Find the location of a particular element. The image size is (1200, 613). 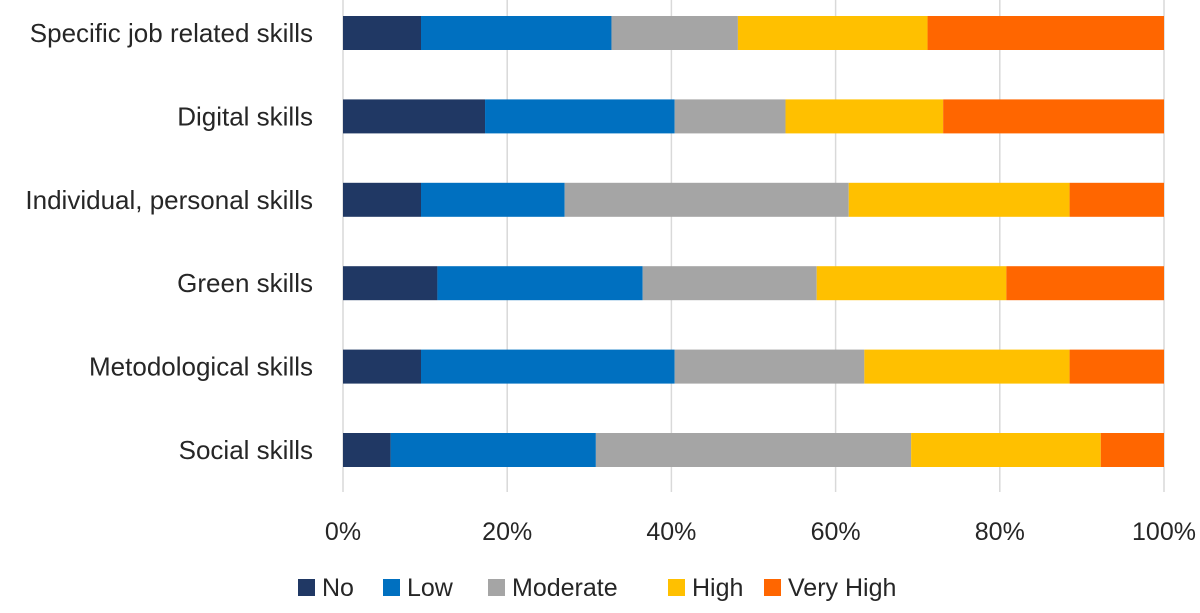

category-label: Metodological skills is located at coordinates (201, 367).